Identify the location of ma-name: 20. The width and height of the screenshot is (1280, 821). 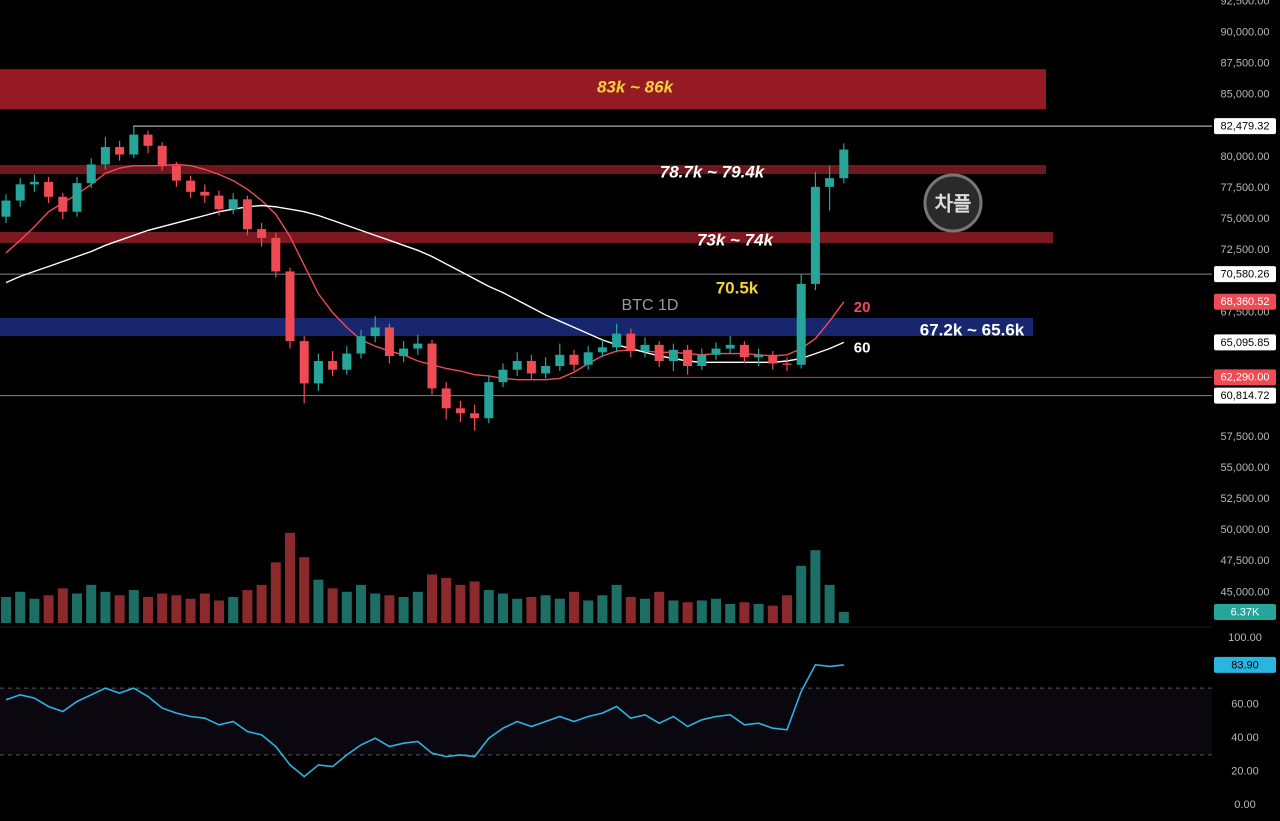
(862, 307).